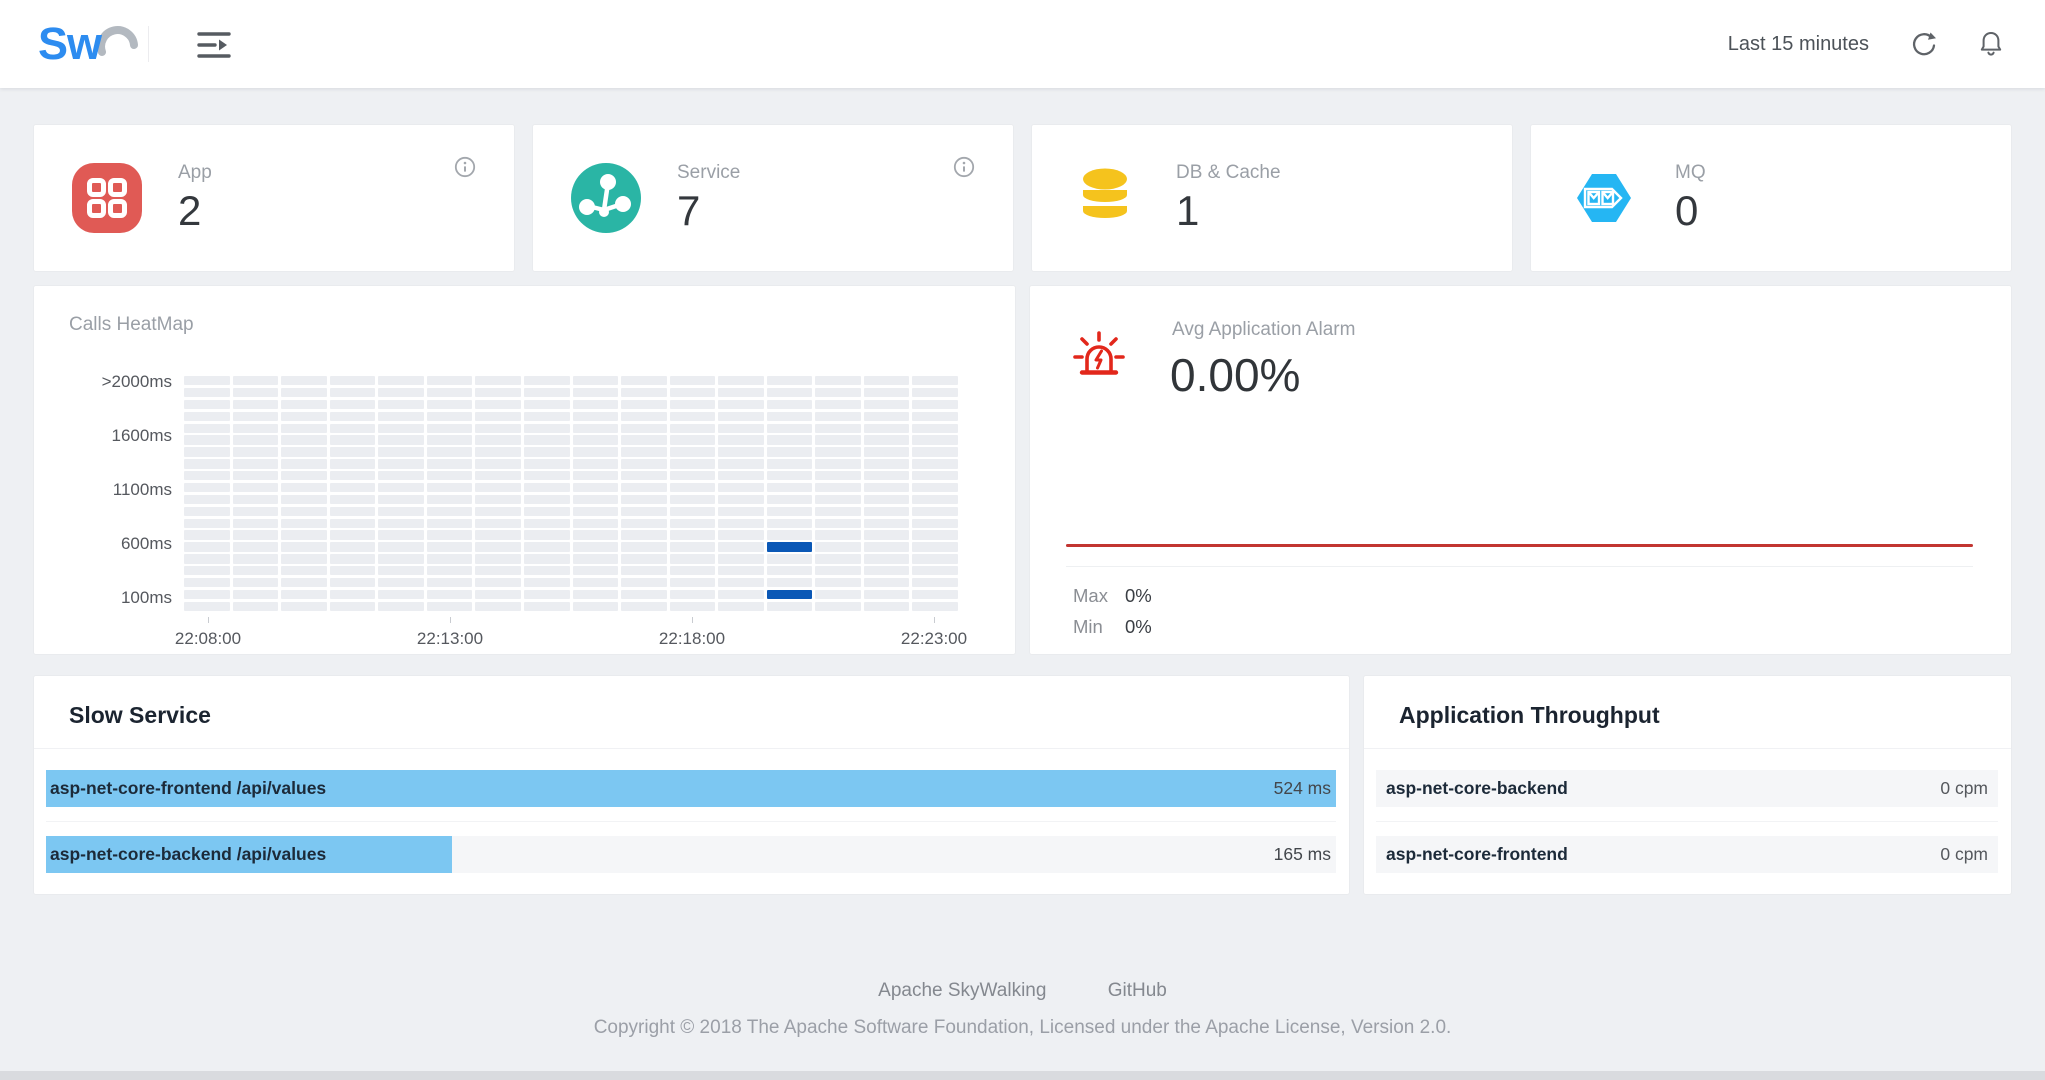 The image size is (2045, 1080). Describe the element at coordinates (1477, 854) in the screenshot. I see `application-name: asp-net-core-frontend` at that location.